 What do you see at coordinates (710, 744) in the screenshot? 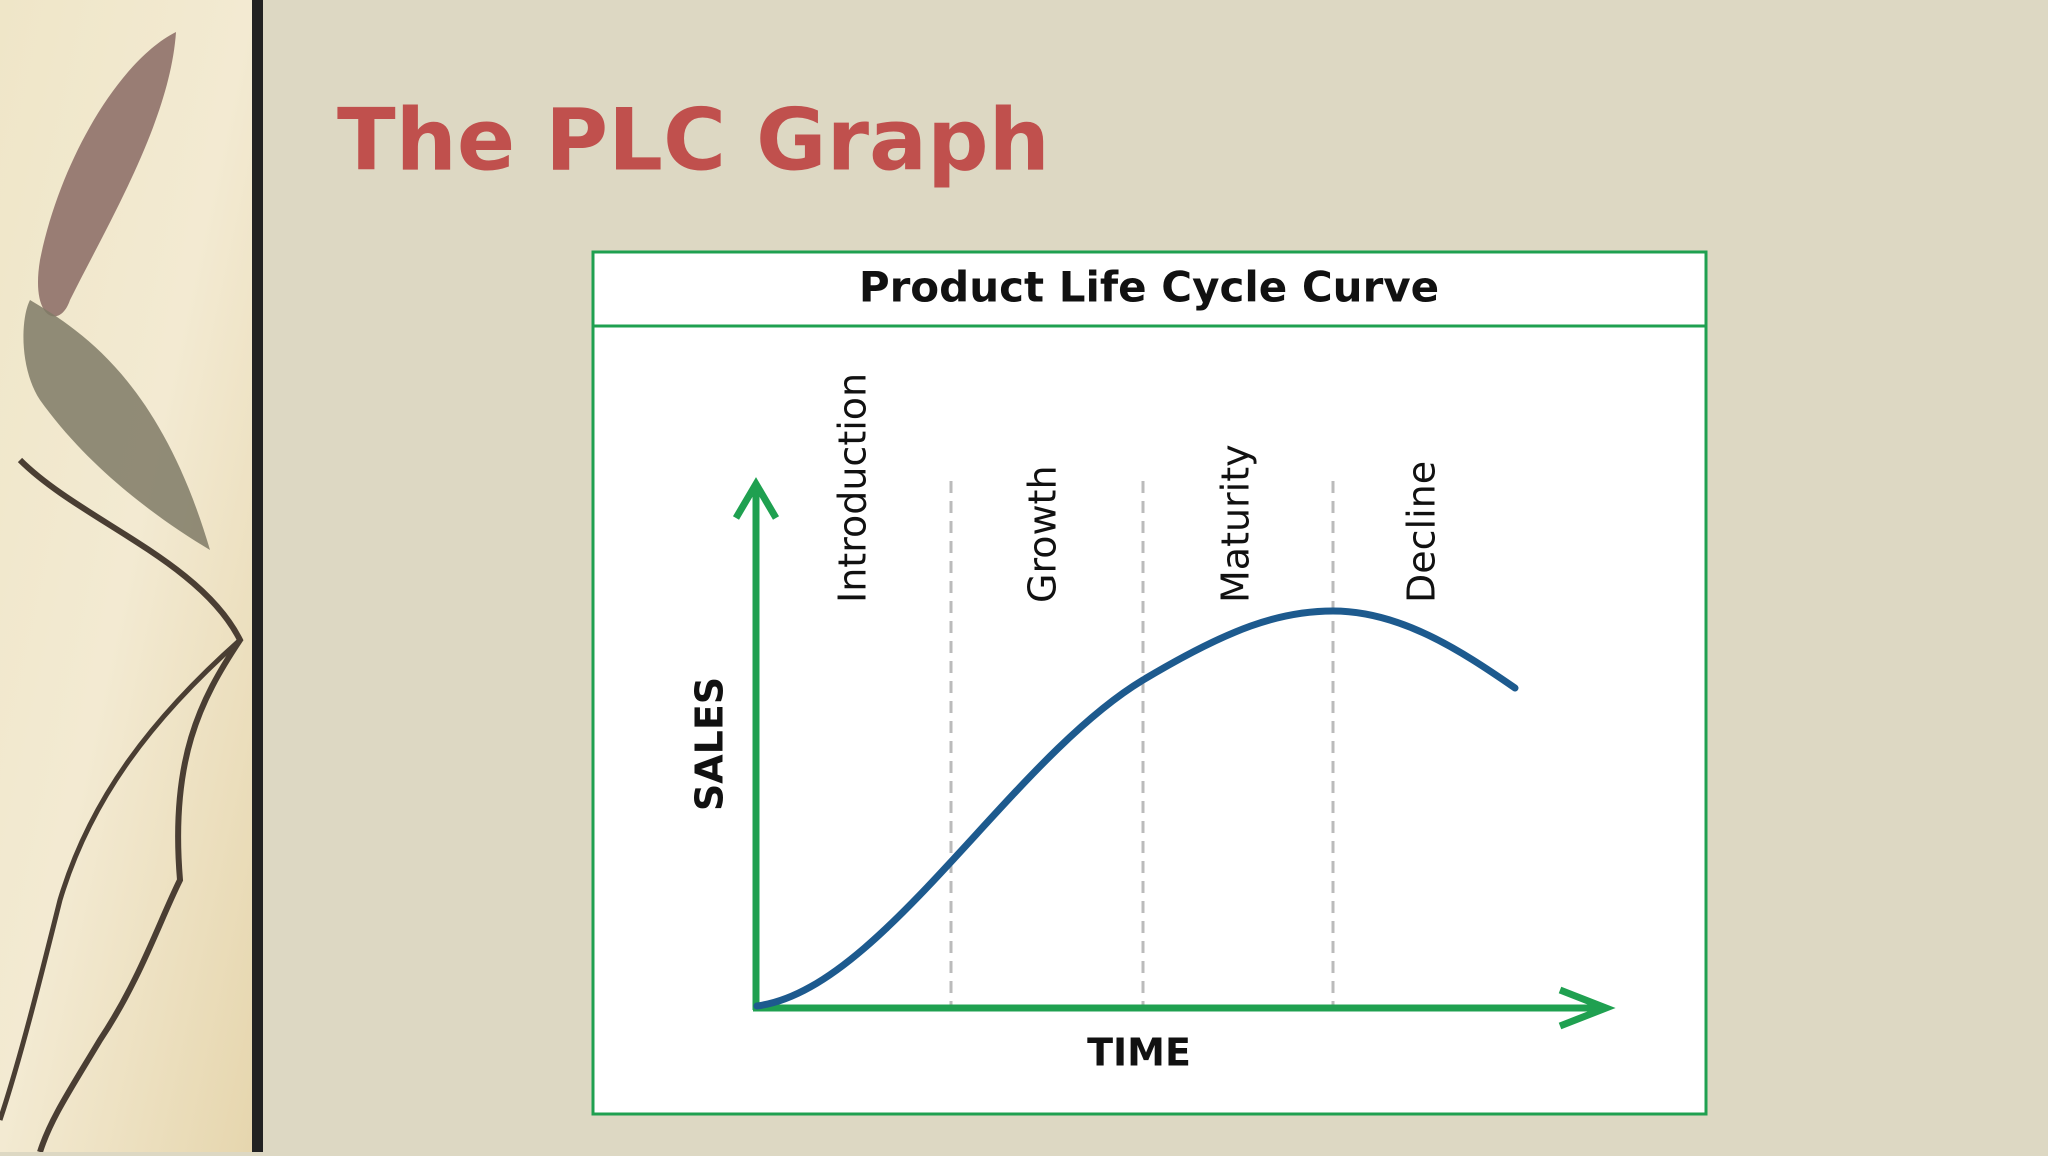
I see `y-axis-label: SALES` at bounding box center [710, 744].